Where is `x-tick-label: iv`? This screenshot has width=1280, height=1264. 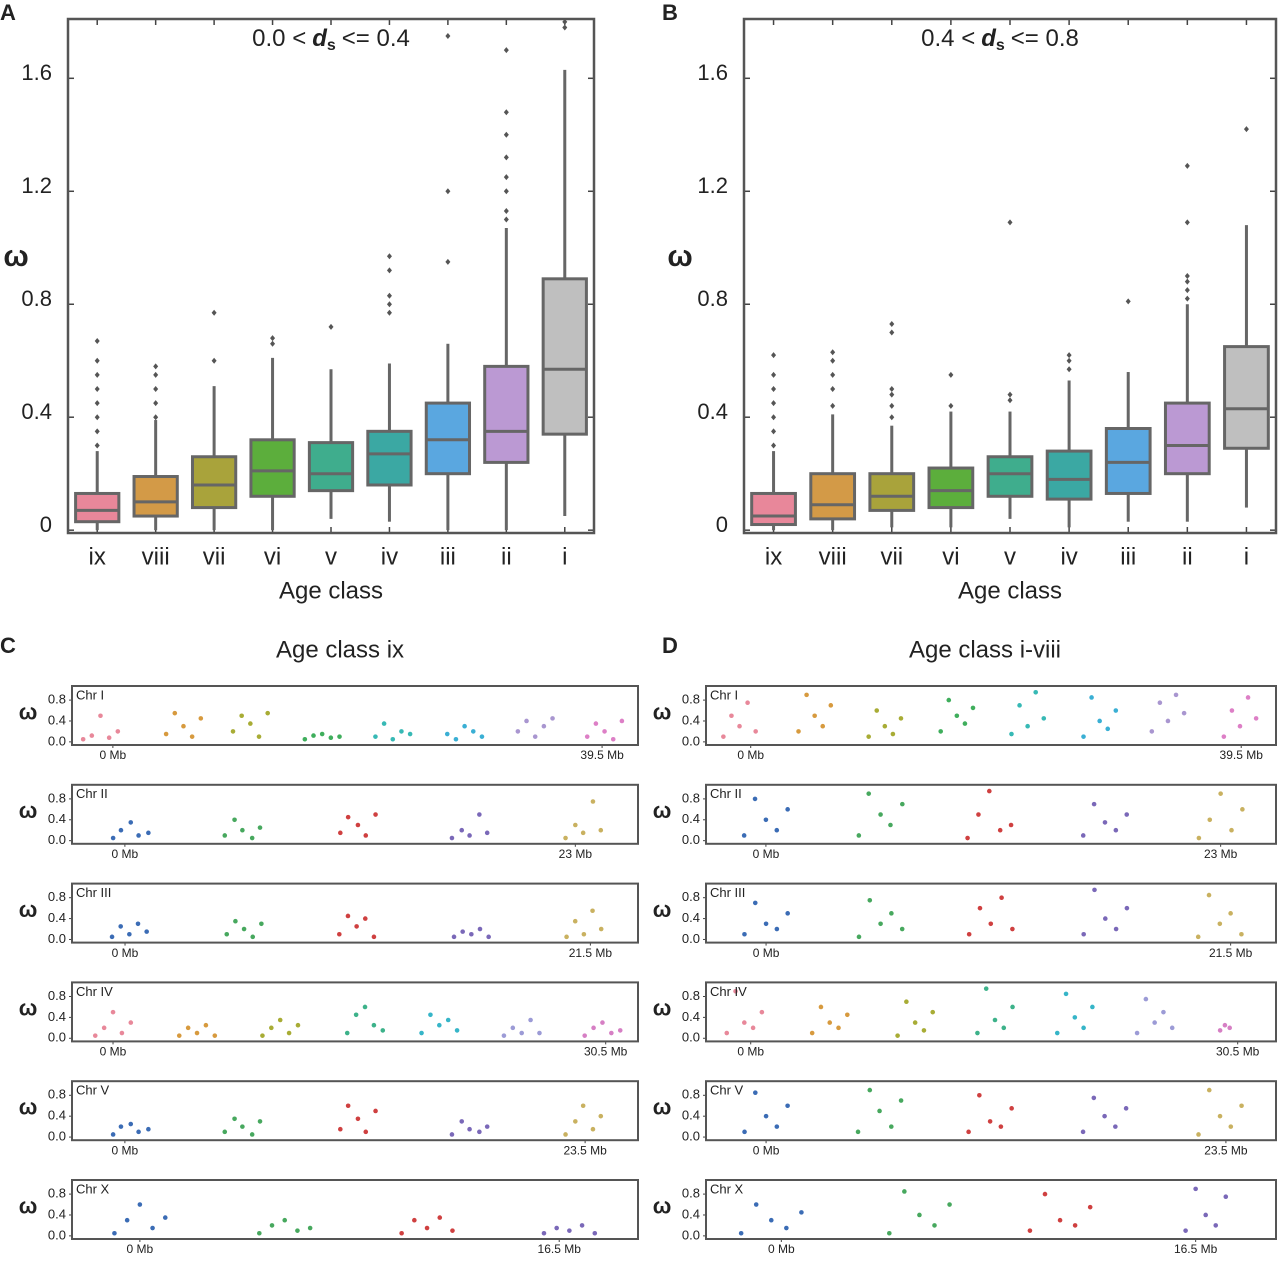 x-tick-label: iv is located at coordinates (1068, 556).